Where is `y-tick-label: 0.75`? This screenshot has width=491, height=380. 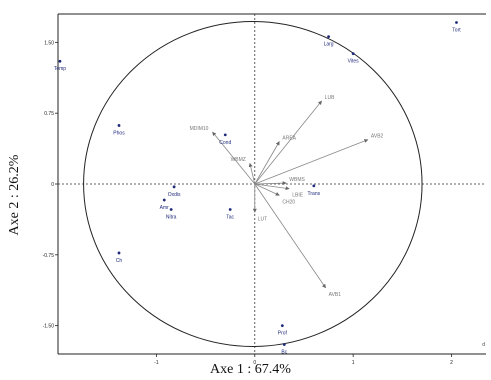 y-tick-label: 0.75 is located at coordinates (49, 114).